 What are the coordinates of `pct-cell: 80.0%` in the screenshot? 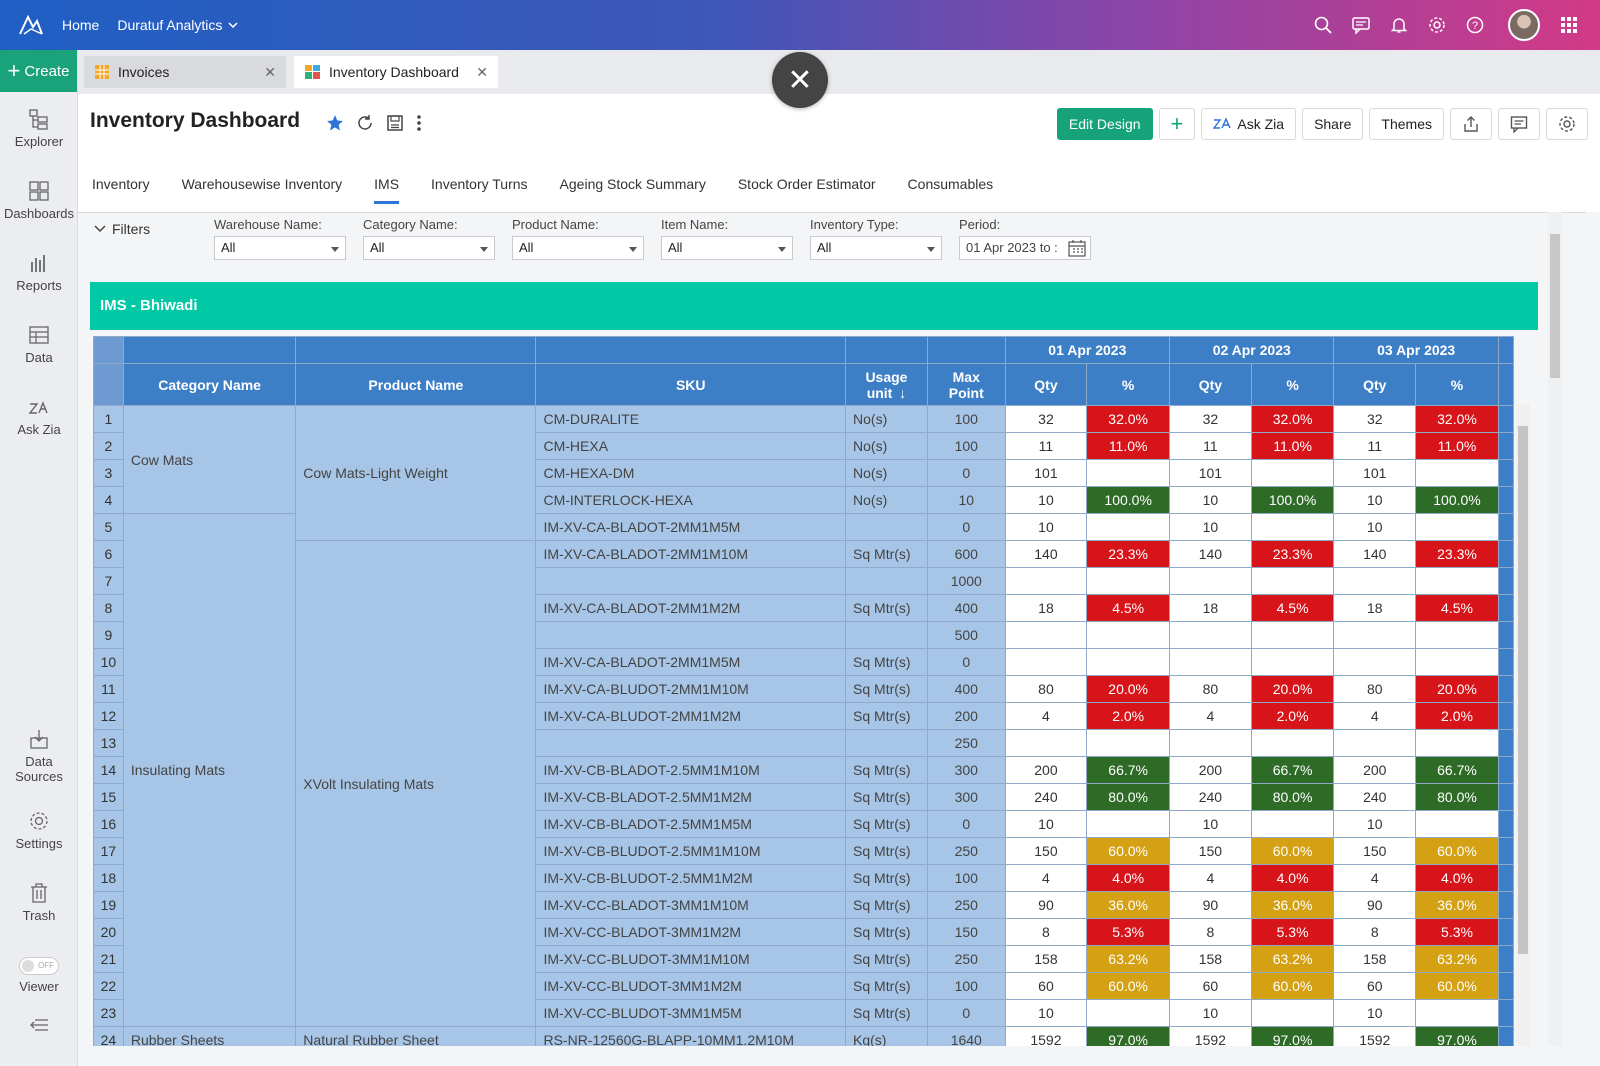 It's located at (1457, 797).